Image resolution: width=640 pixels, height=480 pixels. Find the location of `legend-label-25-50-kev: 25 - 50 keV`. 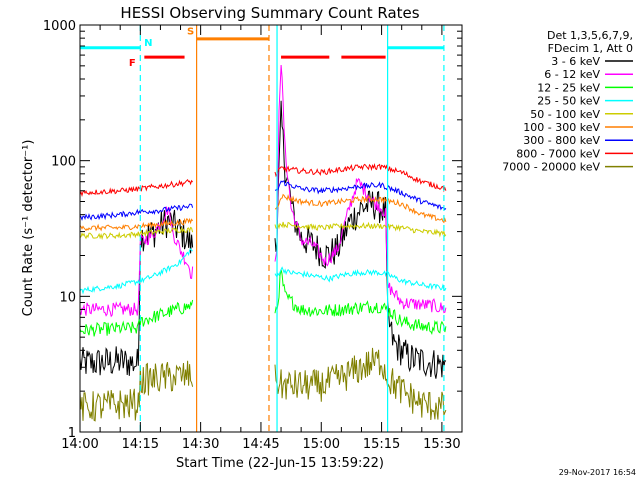

legend-label-25-50-kev: 25 - 50 keV is located at coordinates (568, 101).